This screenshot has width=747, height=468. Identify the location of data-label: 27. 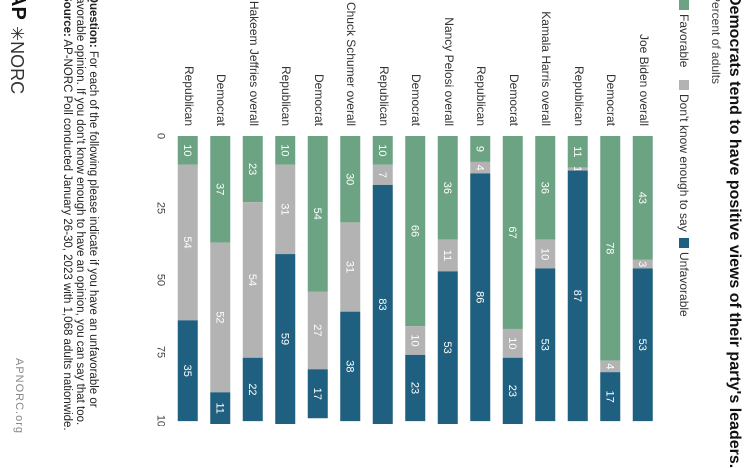
(317, 330).